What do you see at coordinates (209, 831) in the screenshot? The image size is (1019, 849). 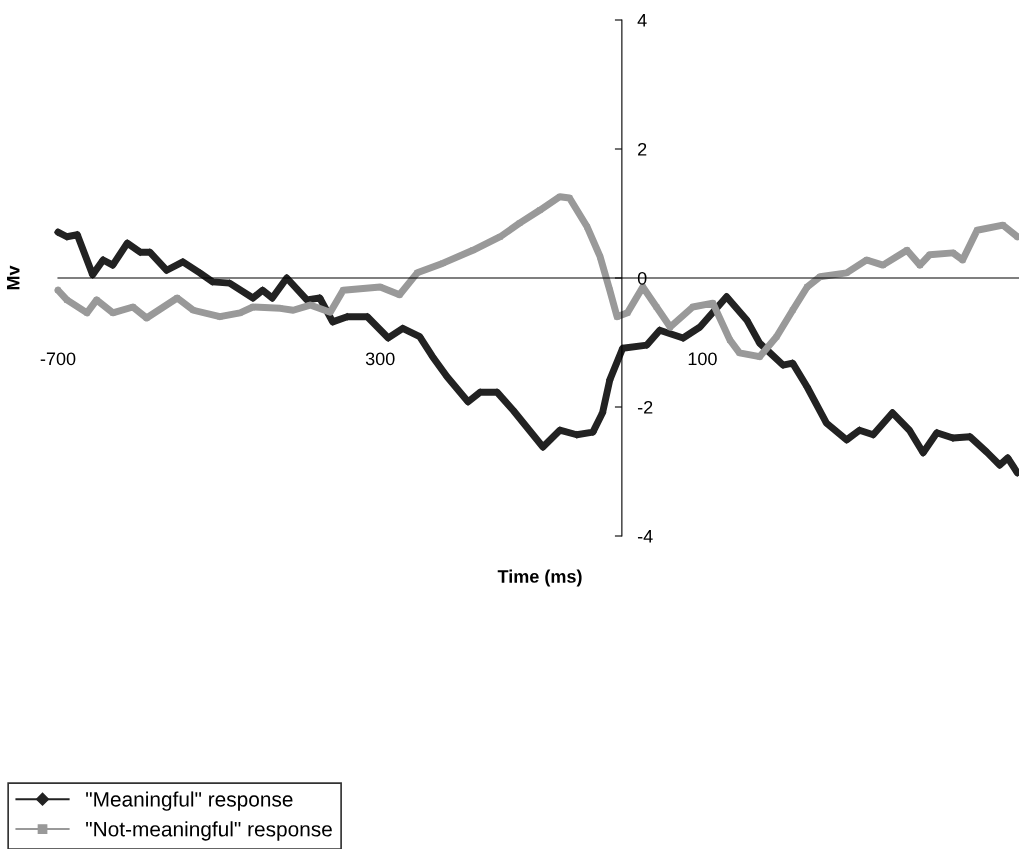 I see `legend-label: "Not-meaningful" response` at bounding box center [209, 831].